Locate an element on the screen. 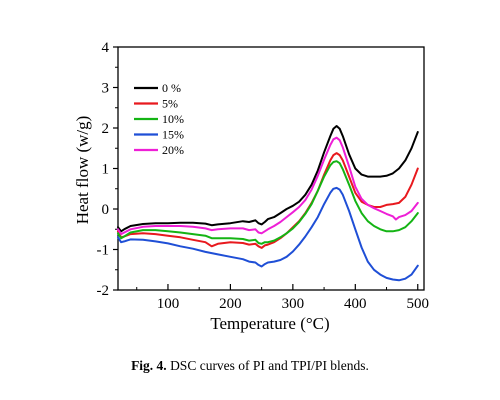  legend-label: 20% is located at coordinates (173, 150).